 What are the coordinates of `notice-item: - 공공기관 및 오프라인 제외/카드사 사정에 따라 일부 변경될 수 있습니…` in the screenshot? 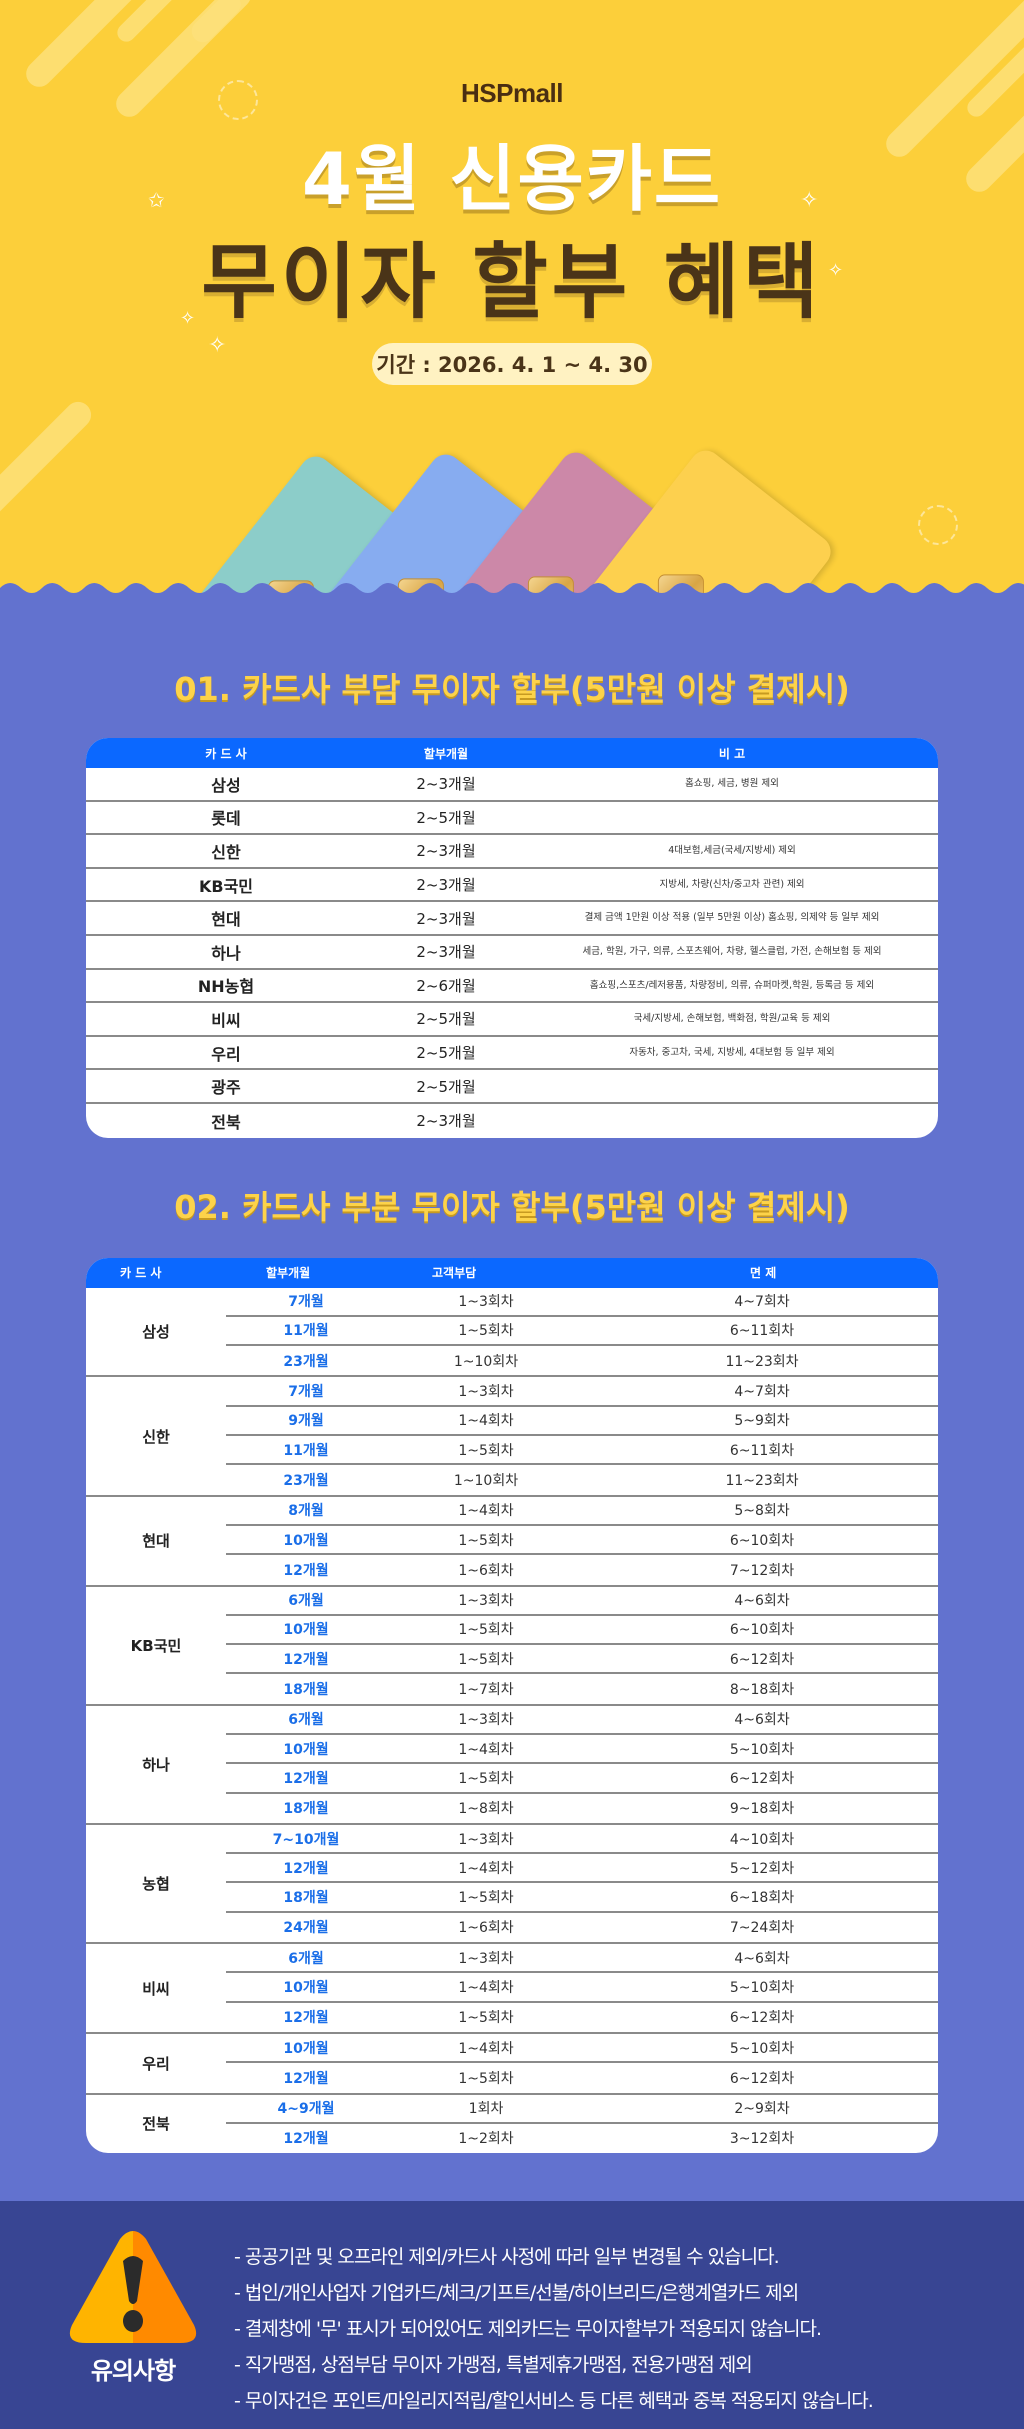 It's located at (507, 2257).